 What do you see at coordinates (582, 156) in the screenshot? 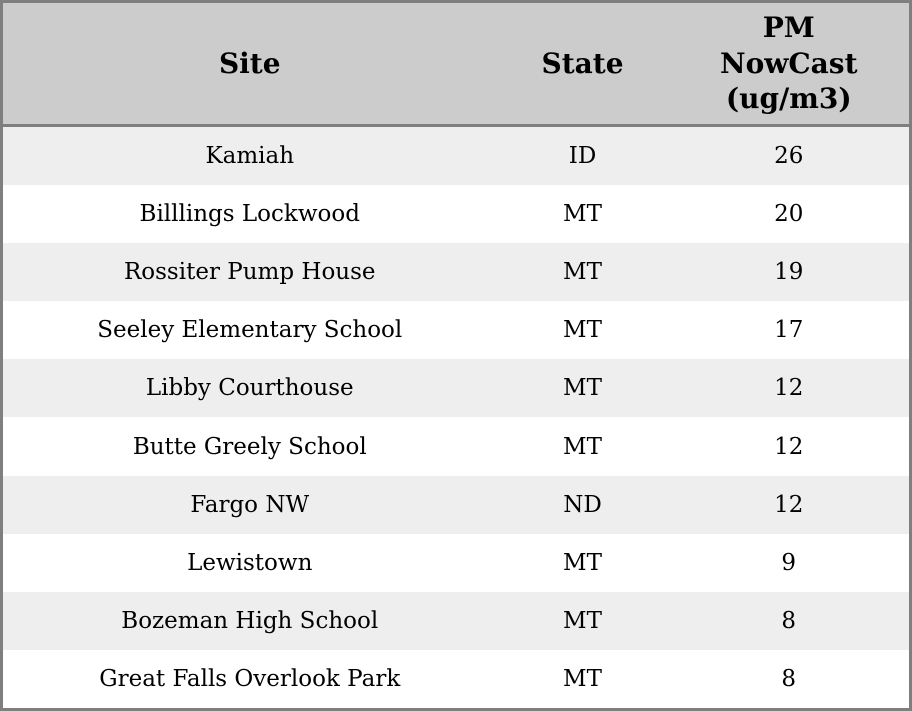
I see `state-cell: ID` at bounding box center [582, 156].